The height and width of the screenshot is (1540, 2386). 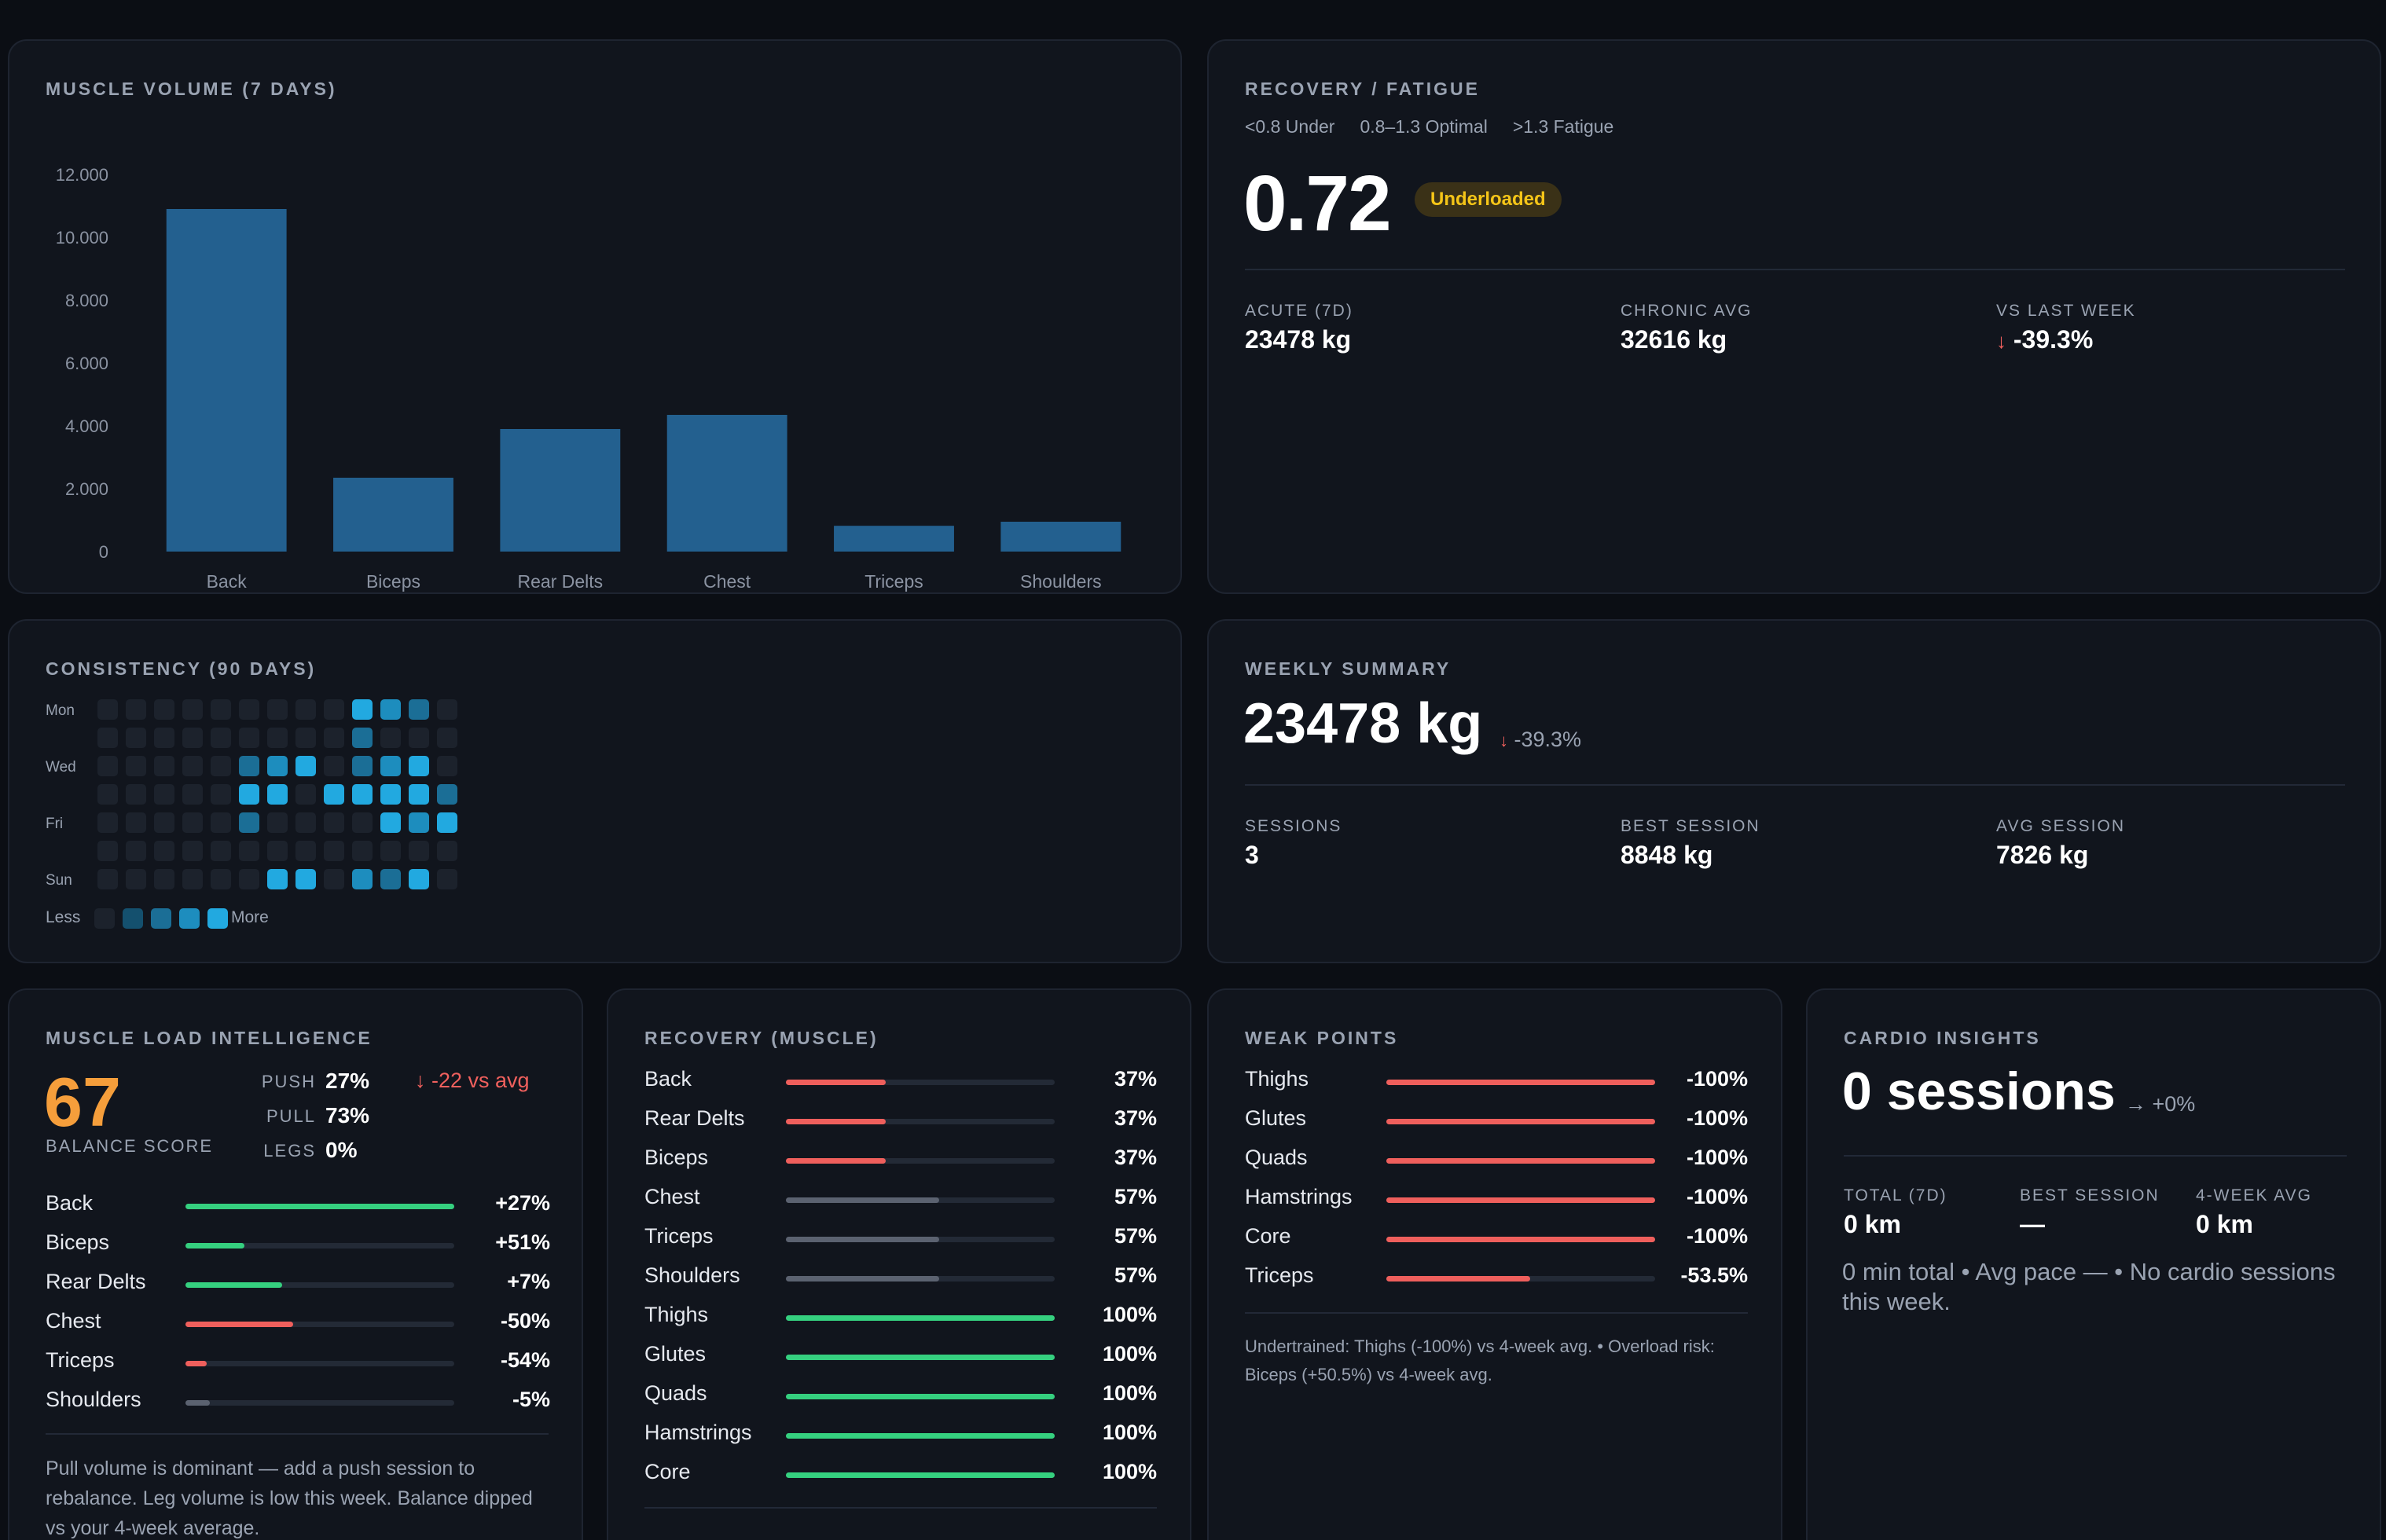 I want to click on bar-triceps, so click(x=894, y=539).